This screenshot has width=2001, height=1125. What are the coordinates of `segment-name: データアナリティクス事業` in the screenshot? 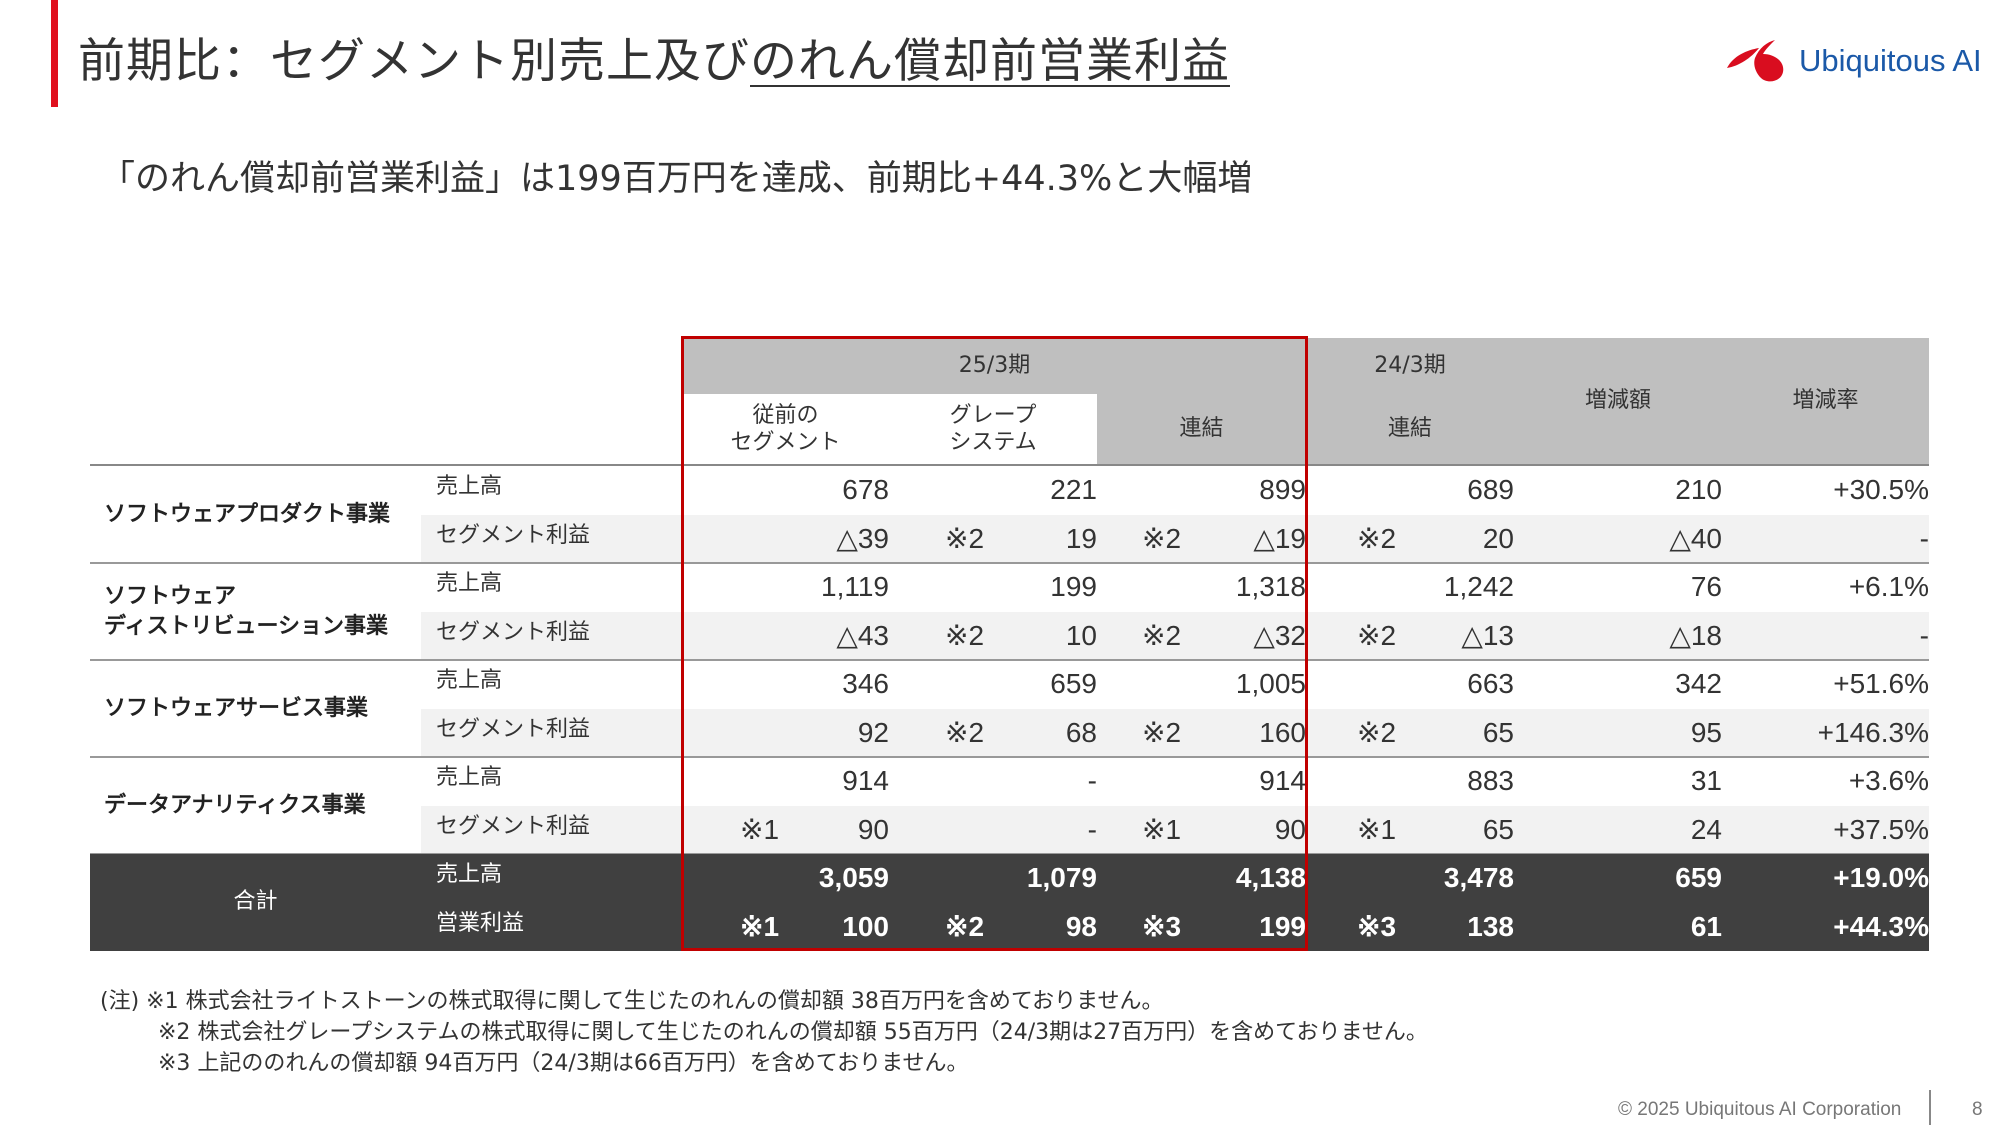 It's located at (235, 805).